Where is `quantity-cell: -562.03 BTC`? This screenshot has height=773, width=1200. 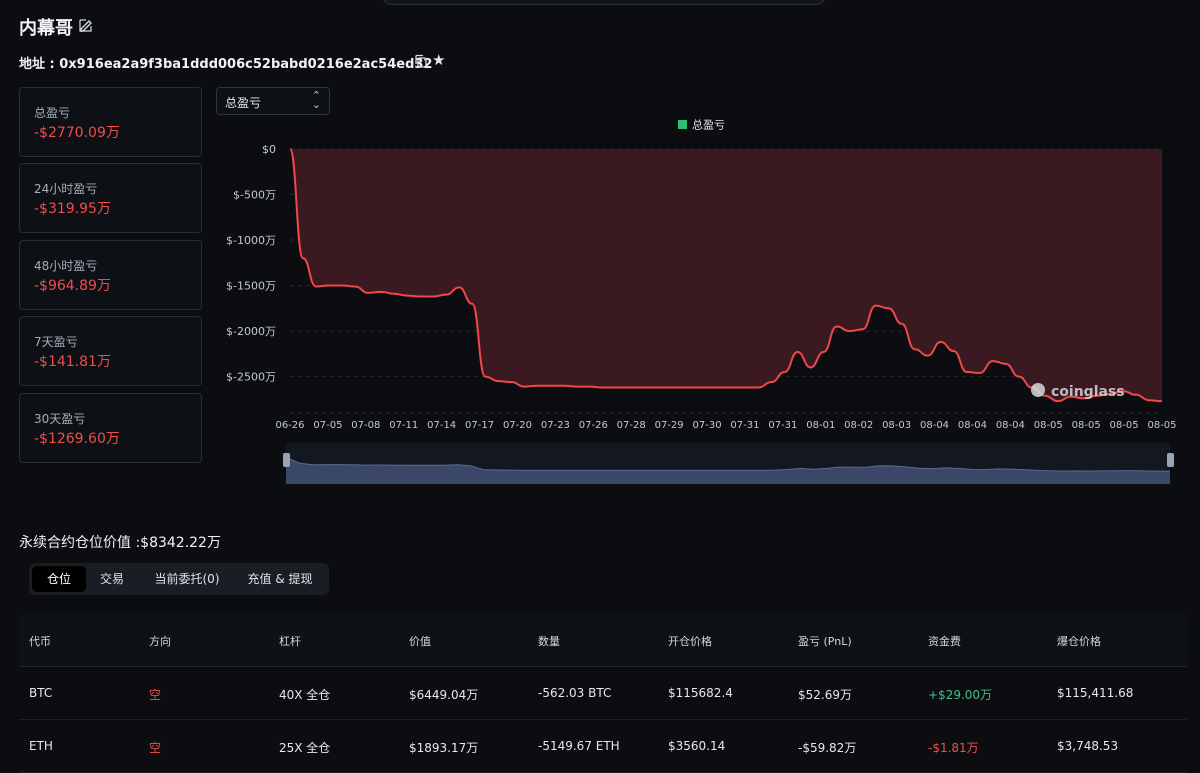
quantity-cell: -562.03 BTC is located at coordinates (575, 693).